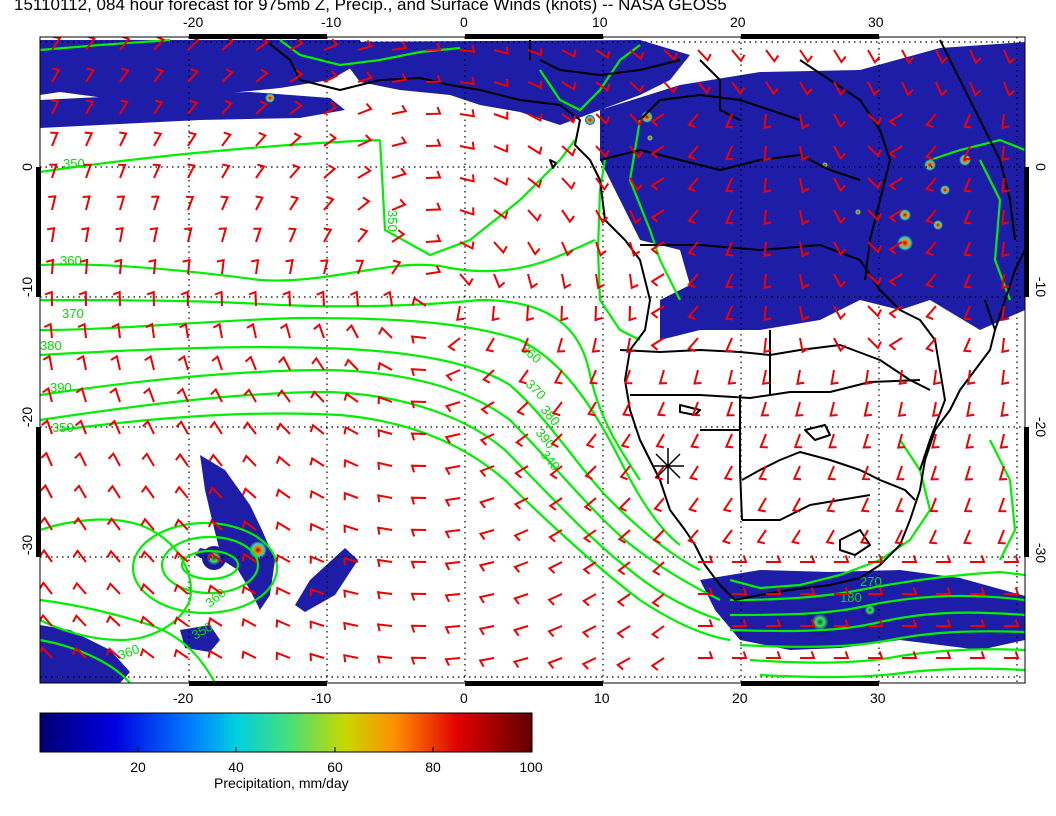 This screenshot has width=1056, height=816. I want to click on svg-text: -10, so click(1041, 287).